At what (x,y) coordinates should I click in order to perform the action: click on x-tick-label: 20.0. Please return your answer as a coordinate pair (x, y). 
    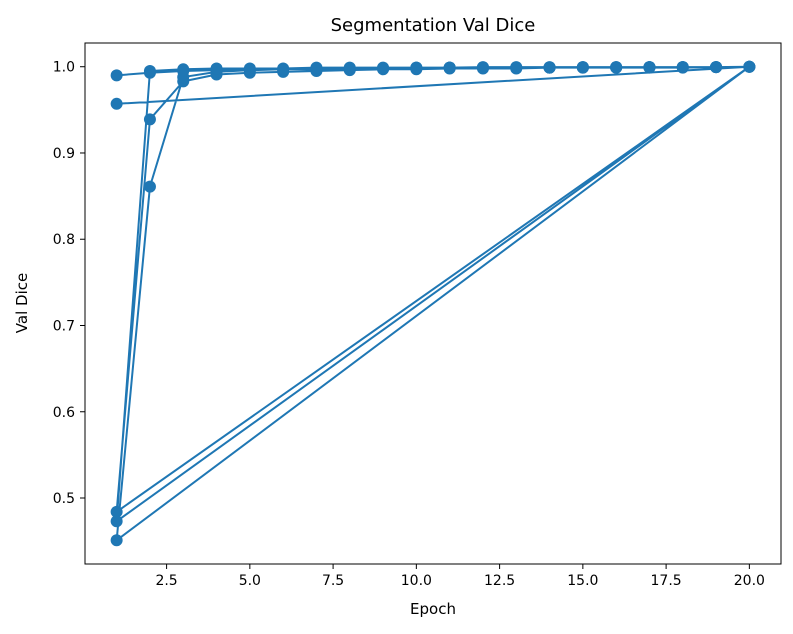
    Looking at the image, I should click on (749, 581).